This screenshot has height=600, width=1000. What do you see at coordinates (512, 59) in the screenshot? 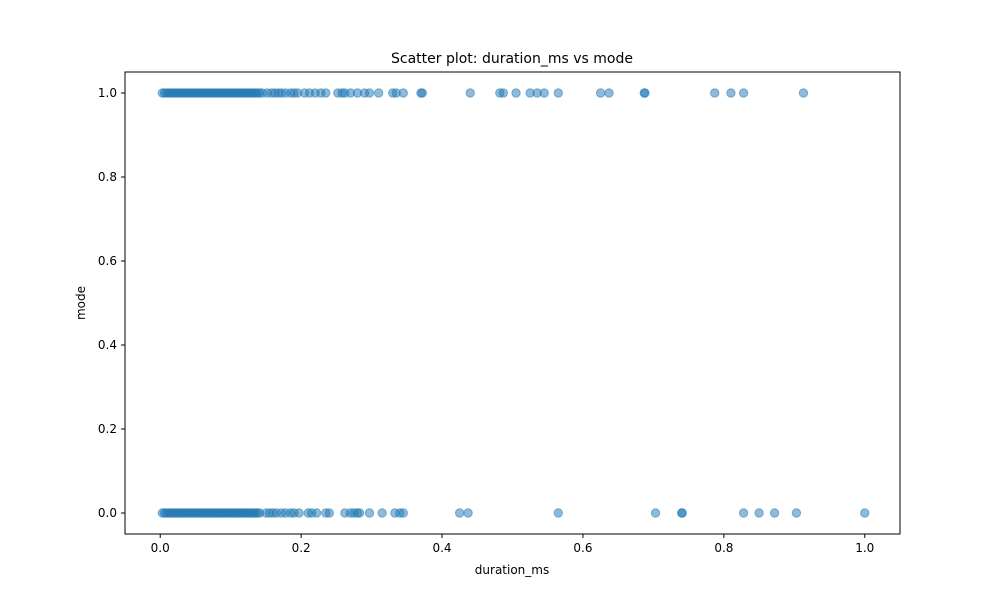
I see `chart-title: Scatter plot: duration_ms vs mode` at bounding box center [512, 59].